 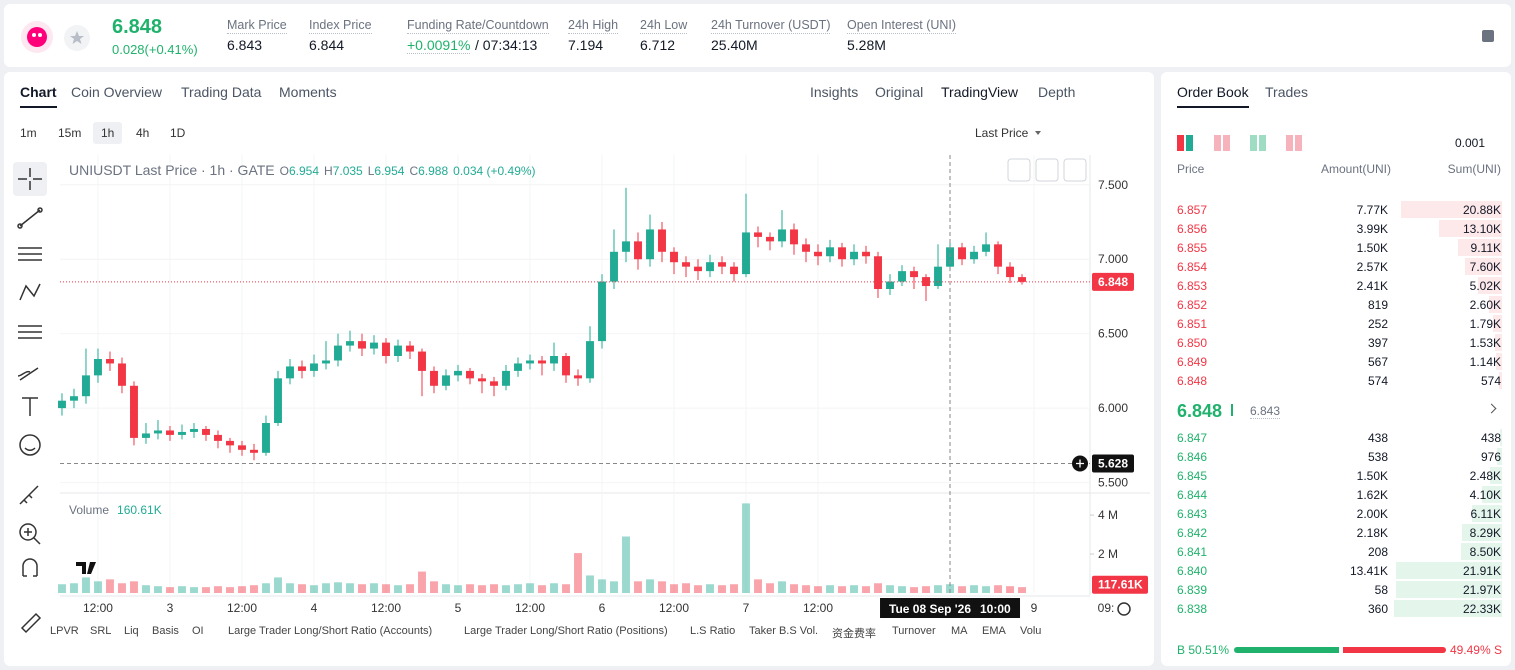 What do you see at coordinates (899, 92) in the screenshot?
I see `chart-view: Original` at bounding box center [899, 92].